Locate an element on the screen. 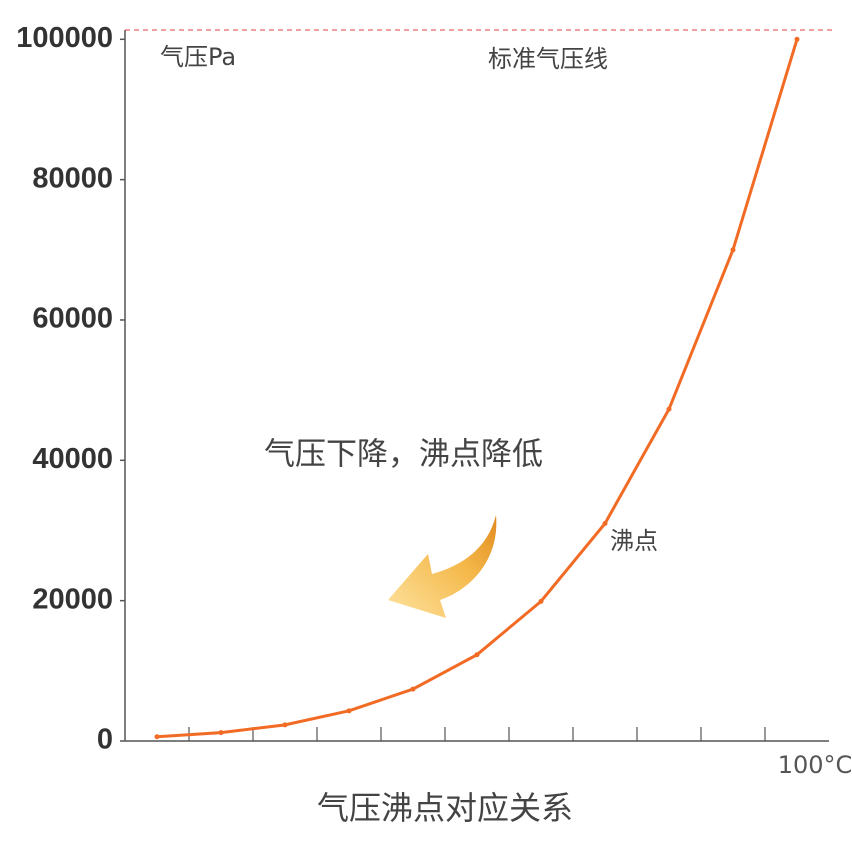 Image resolution: width=852 pixels, height=852 pixels. y-tick-label: 100000 is located at coordinates (64, 38).